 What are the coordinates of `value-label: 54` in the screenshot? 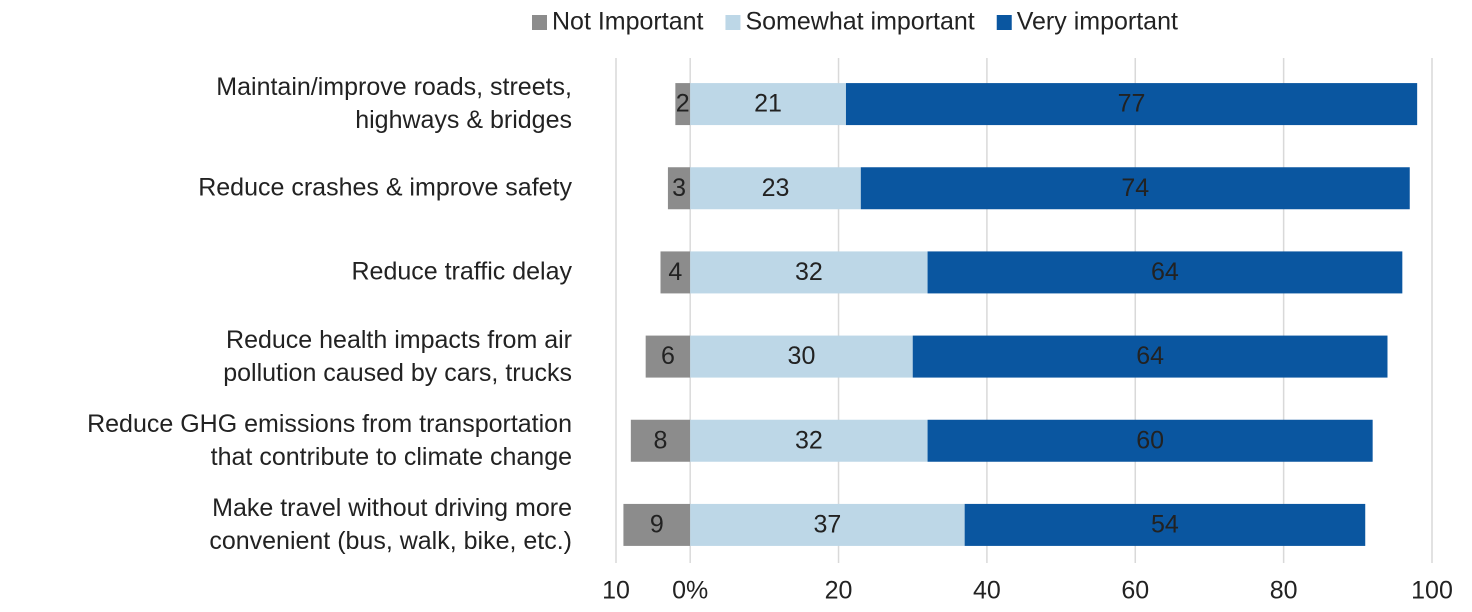 It's located at (1165, 525).